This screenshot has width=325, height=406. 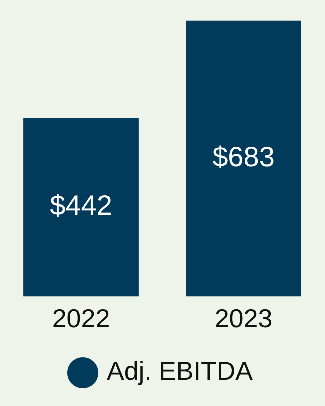 What do you see at coordinates (180, 371) in the screenshot?
I see `legend-label: Adj. EBITDA` at bounding box center [180, 371].